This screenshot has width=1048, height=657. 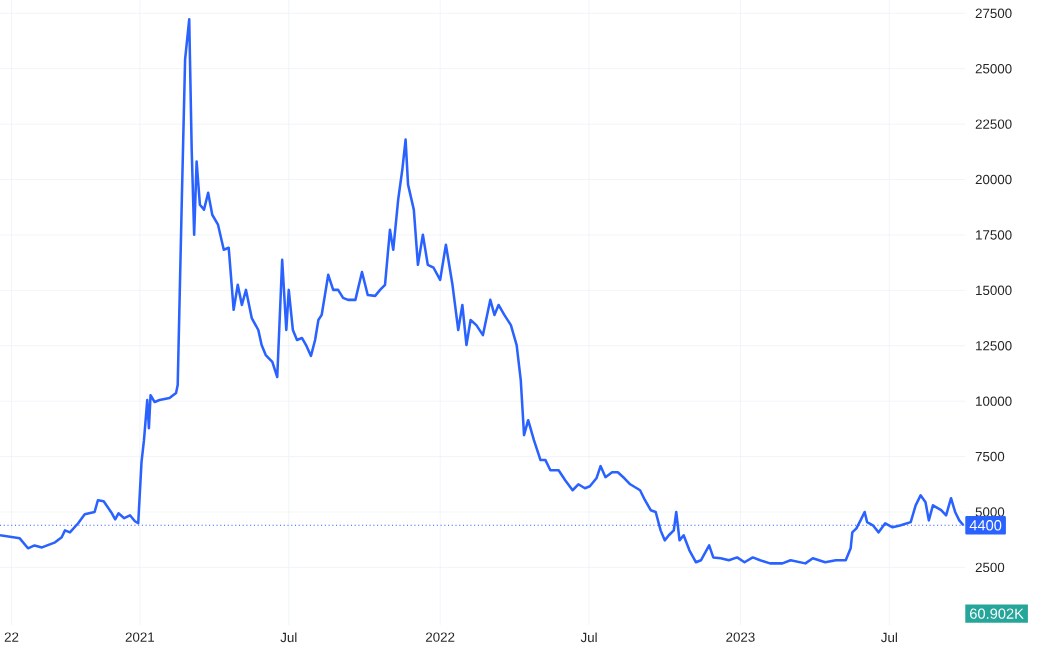 What do you see at coordinates (985, 525) in the screenshot?
I see `ref-line-label: 4400` at bounding box center [985, 525].